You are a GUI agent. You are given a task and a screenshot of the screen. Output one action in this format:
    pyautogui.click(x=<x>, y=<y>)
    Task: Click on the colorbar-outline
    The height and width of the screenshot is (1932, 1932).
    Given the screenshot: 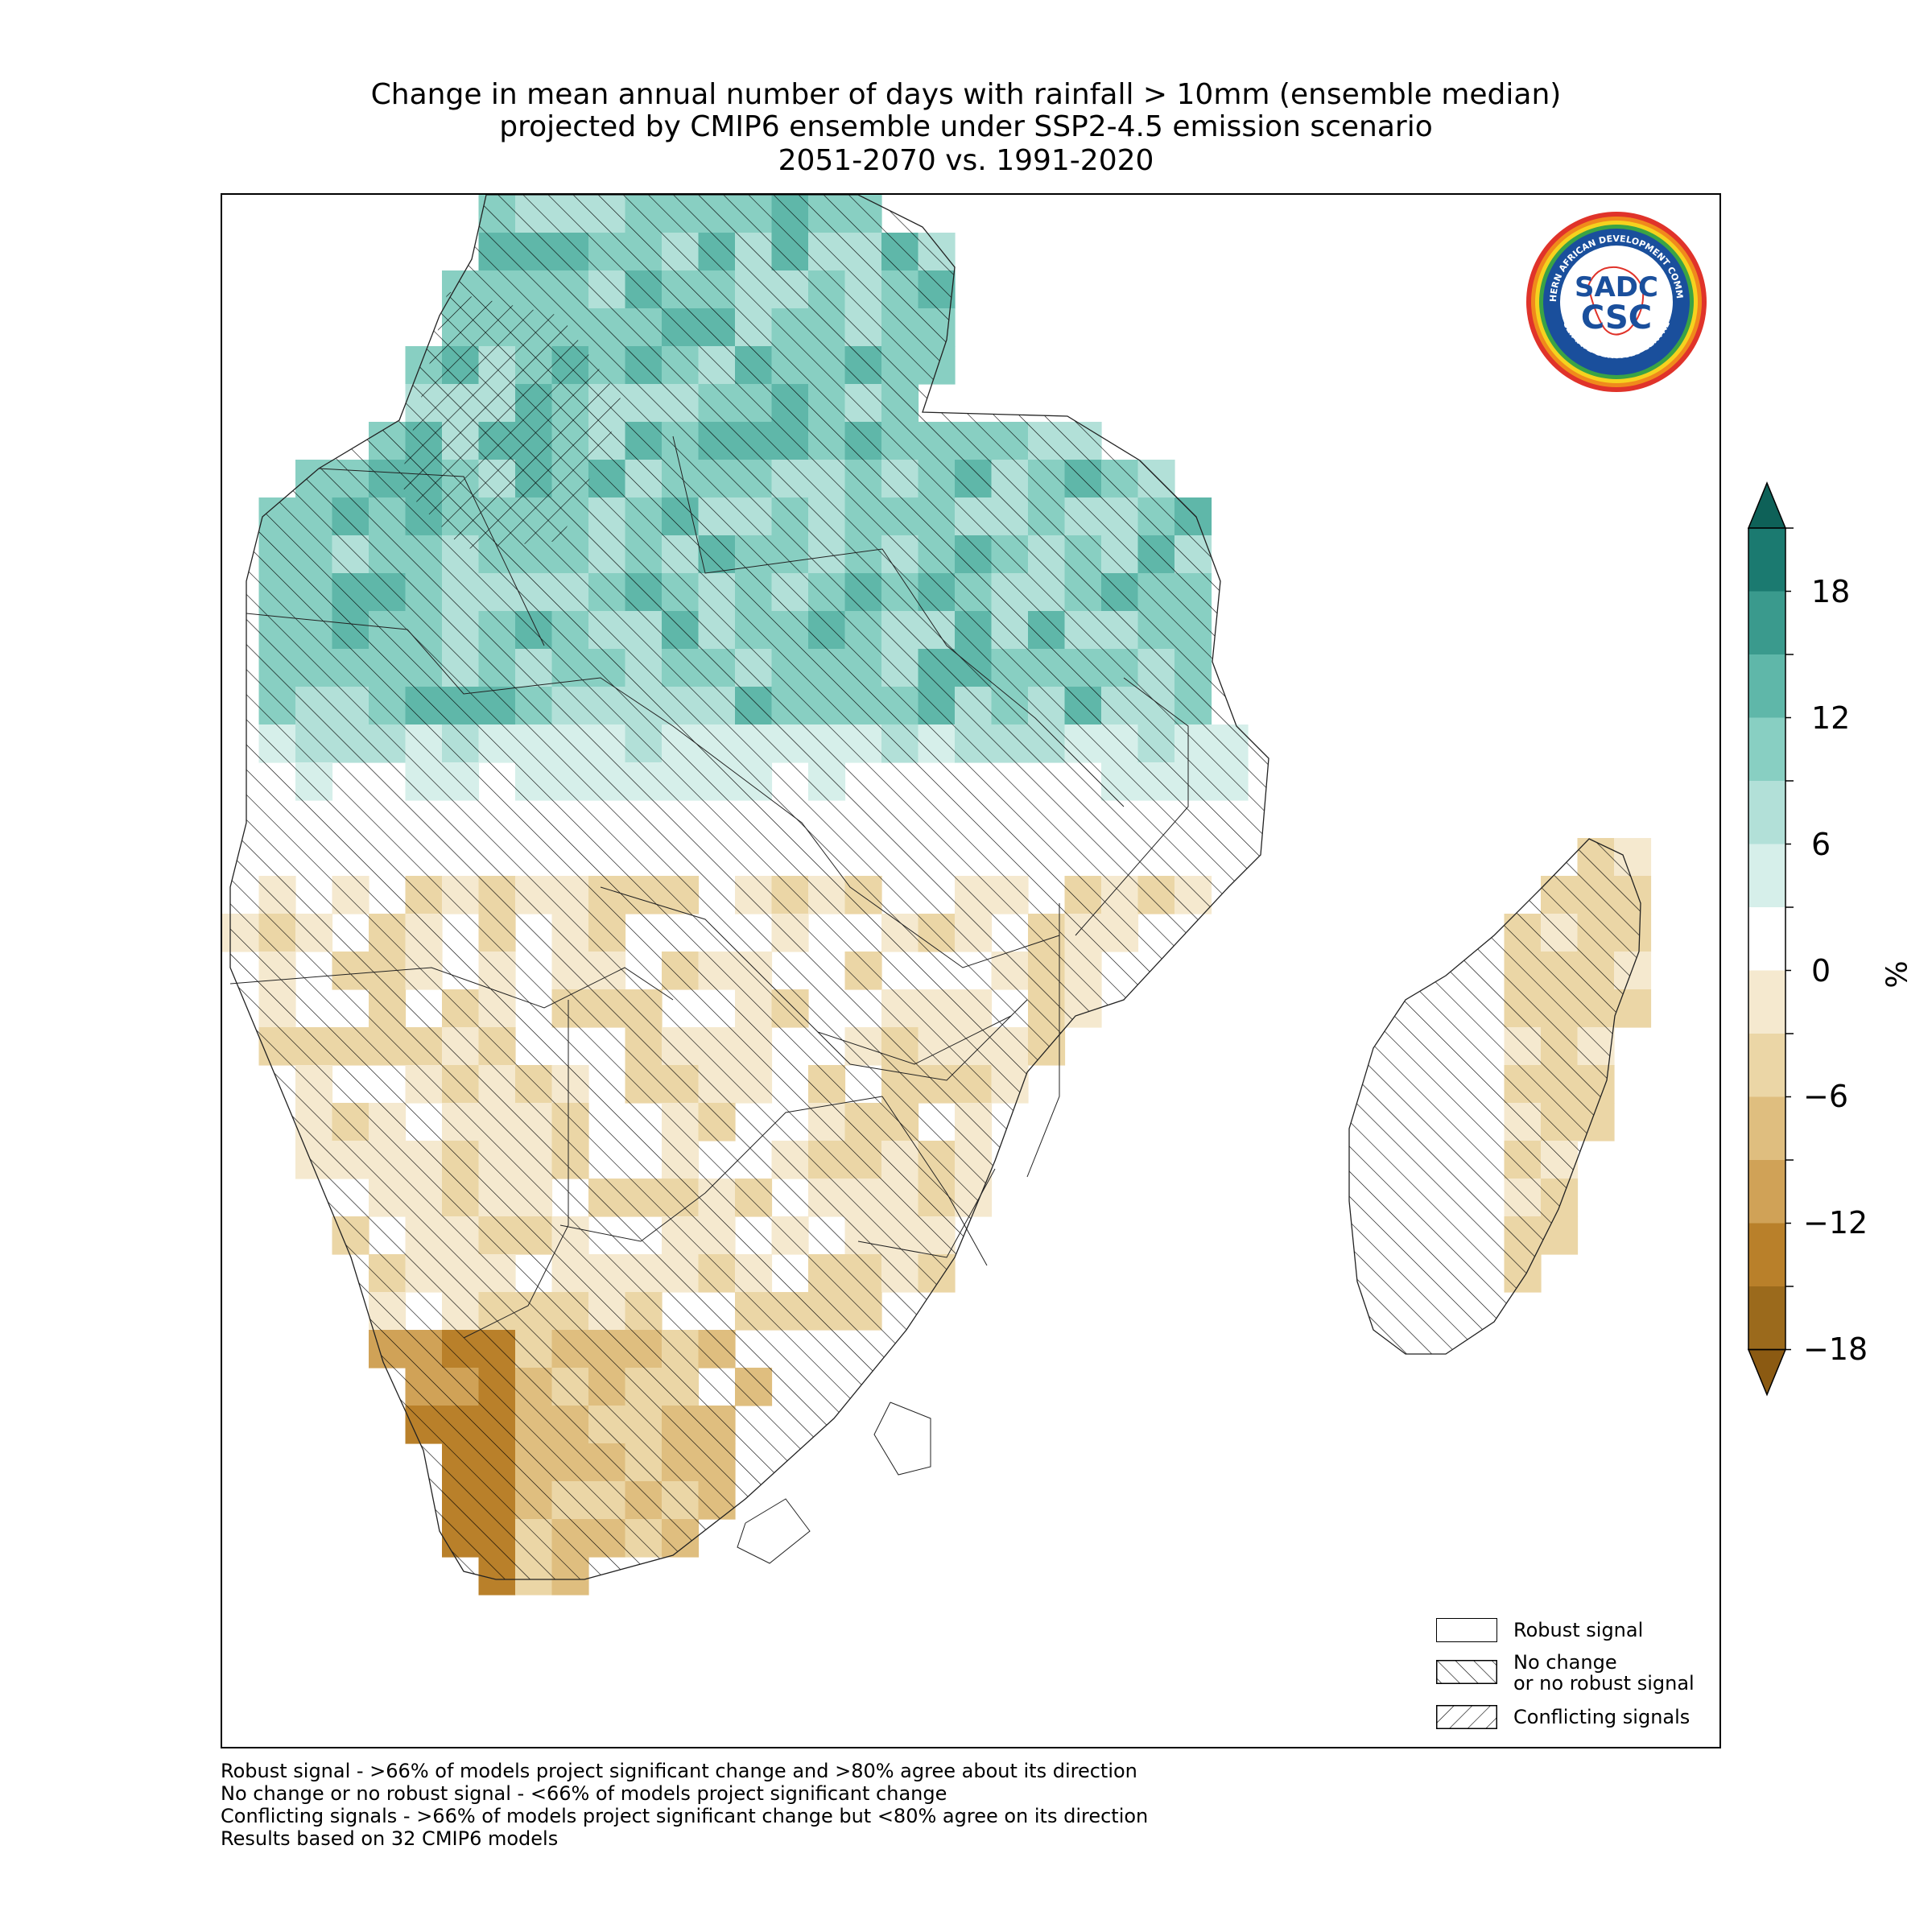 What is the action you would take?
    pyautogui.click(x=1767, y=939)
    